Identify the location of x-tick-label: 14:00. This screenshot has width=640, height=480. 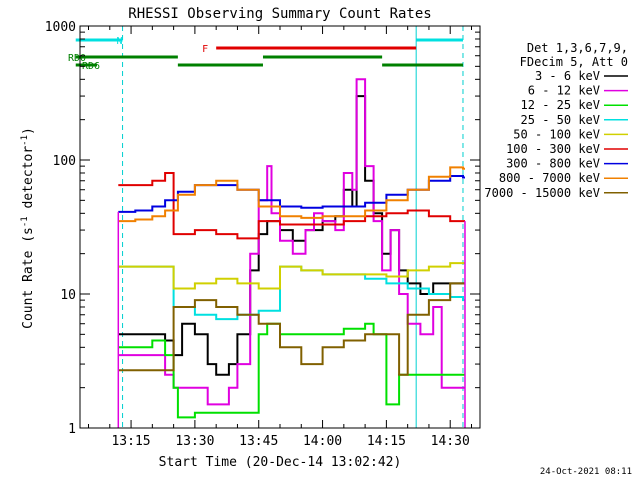
(322, 441).